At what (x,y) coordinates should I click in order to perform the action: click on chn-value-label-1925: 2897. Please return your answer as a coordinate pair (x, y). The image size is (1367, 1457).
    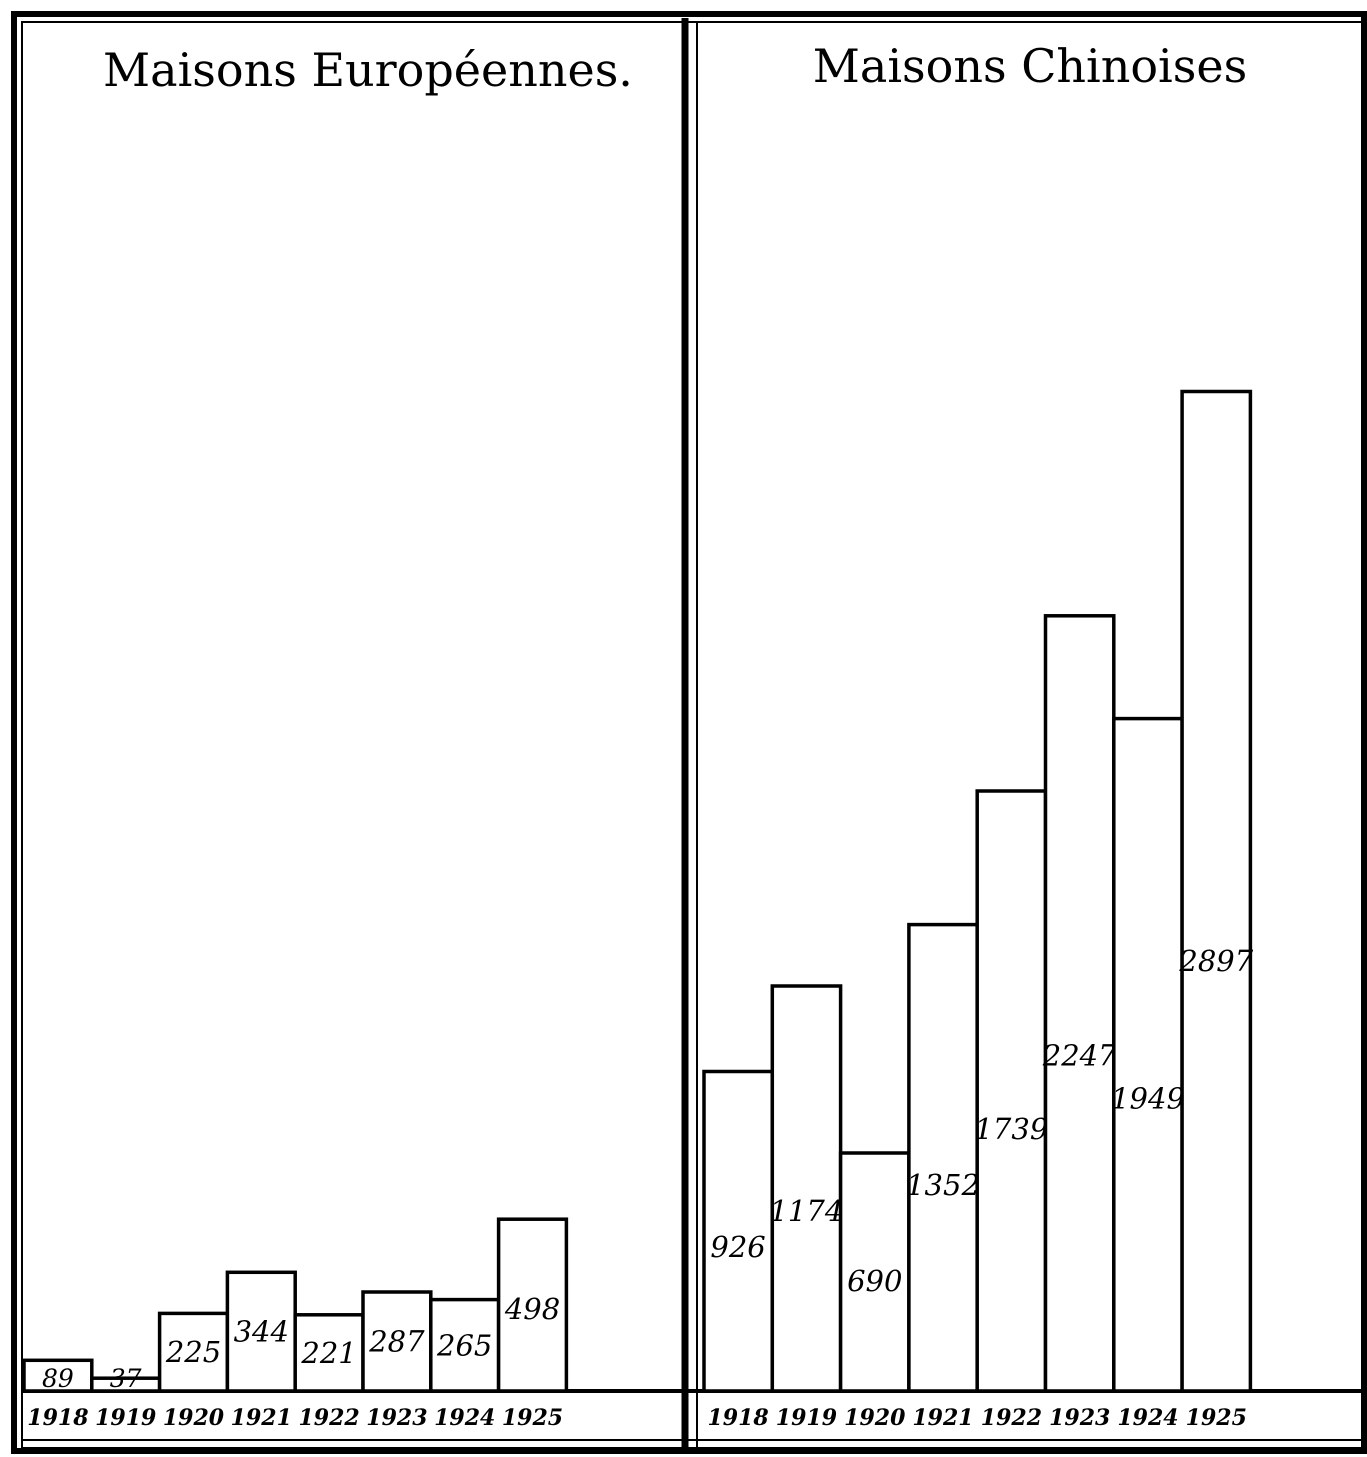
    Looking at the image, I should click on (1215, 961).